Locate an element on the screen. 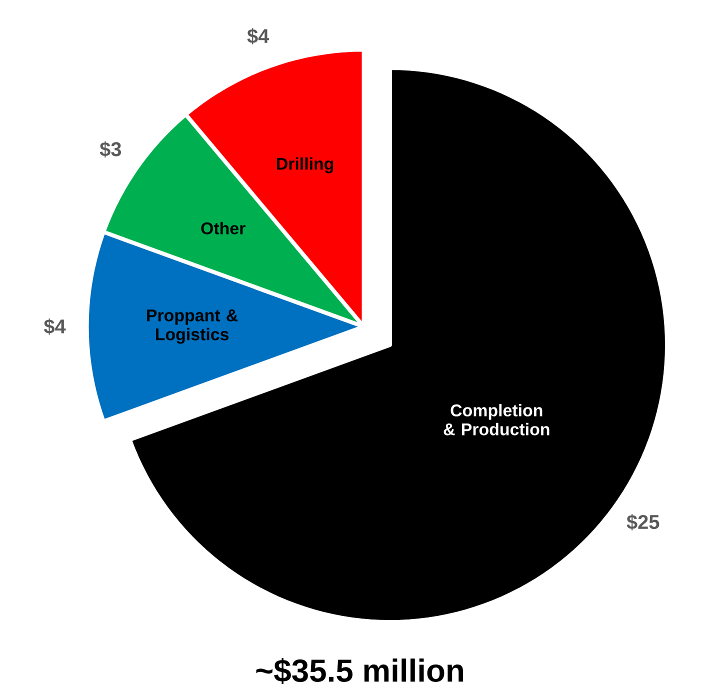 This screenshot has height=699, width=721. slice-label: Proppant & Logistics is located at coordinates (192, 327).